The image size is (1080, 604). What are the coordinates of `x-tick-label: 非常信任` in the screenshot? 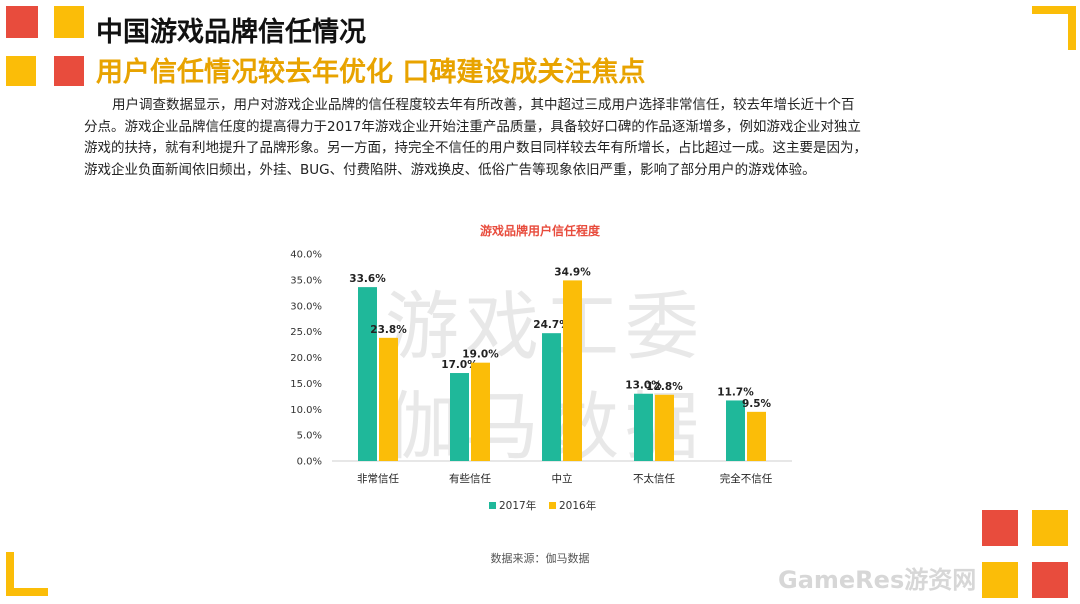 It's located at (378, 478).